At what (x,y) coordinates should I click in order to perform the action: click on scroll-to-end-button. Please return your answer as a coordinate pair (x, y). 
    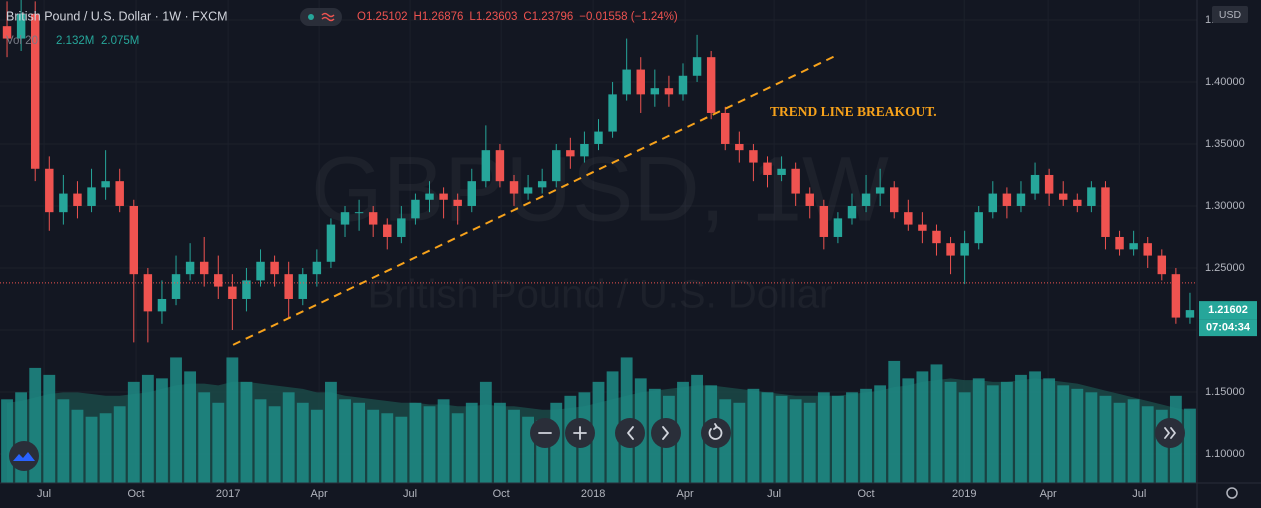
    Looking at the image, I should click on (1170, 433).